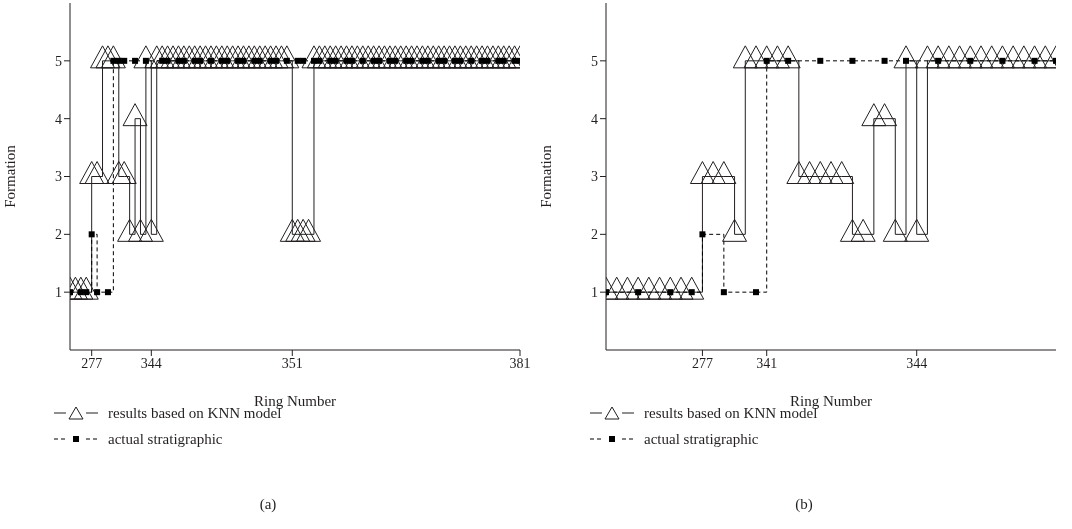 Image resolution: width=1072 pixels, height=529 pixels. What do you see at coordinates (520, 363) in the screenshot?
I see `x-tick-label: 381` at bounding box center [520, 363].